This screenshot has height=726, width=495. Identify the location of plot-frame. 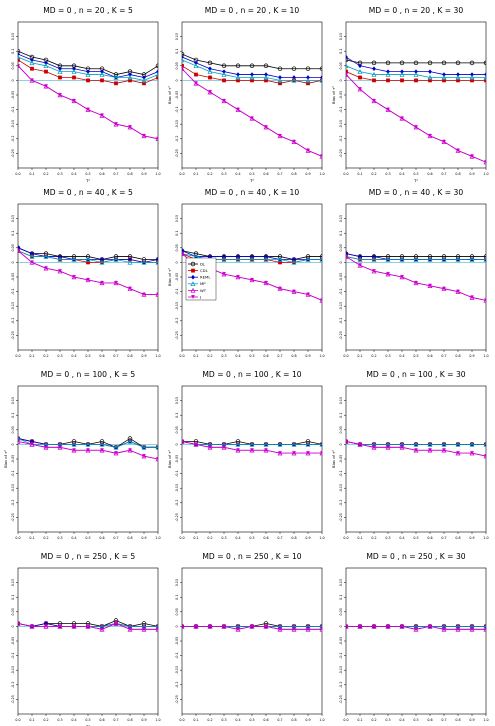
(252, 459).